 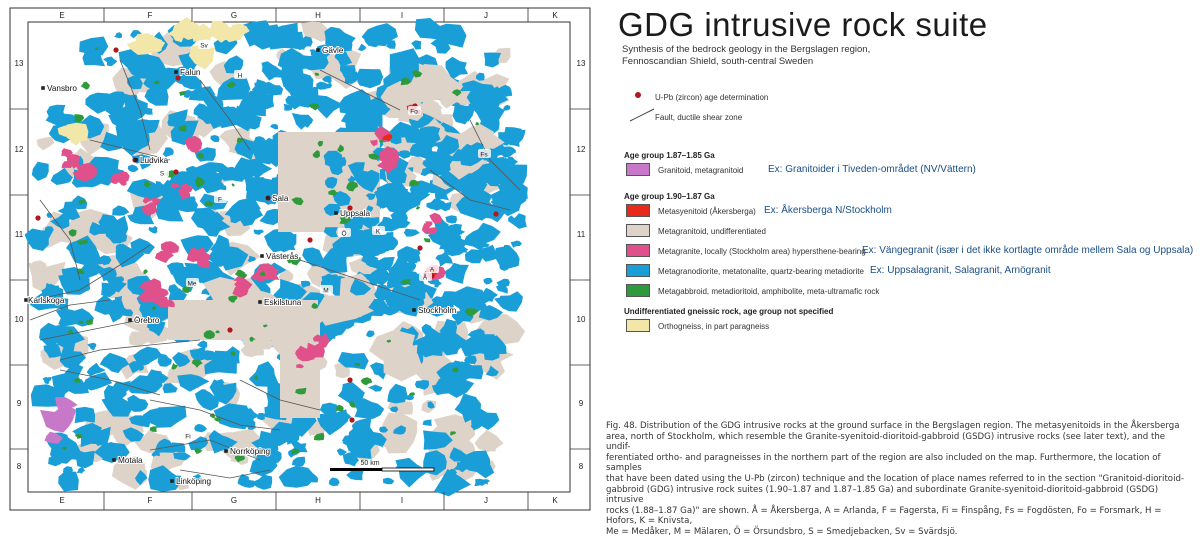 What do you see at coordinates (343, 234) in the screenshot?
I see `abbreviation-label: Ö` at bounding box center [343, 234].